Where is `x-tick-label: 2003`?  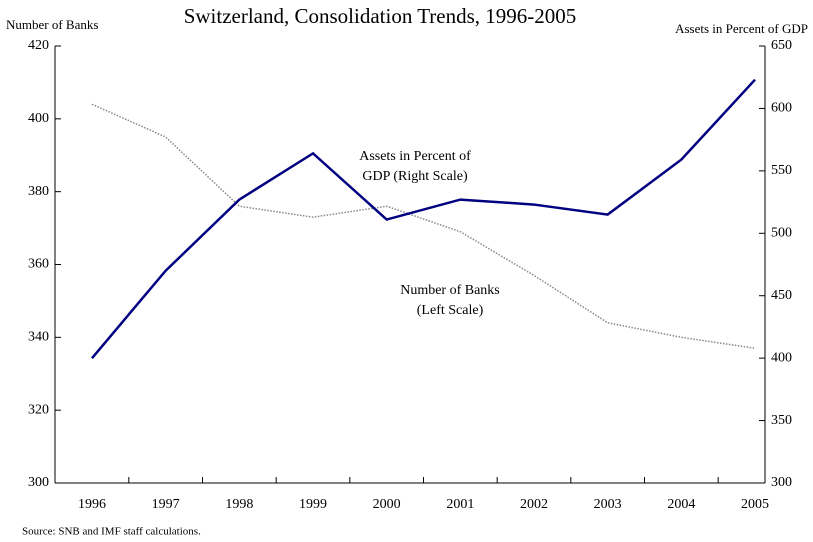 x-tick-label: 2003 is located at coordinates (608, 504).